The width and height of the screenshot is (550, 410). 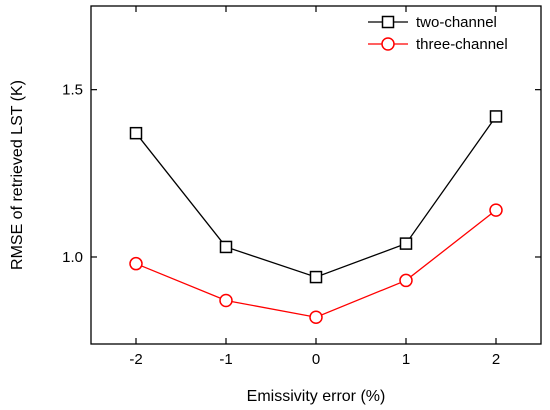 I want to click on legend-item: three-channel, so click(x=438, y=44).